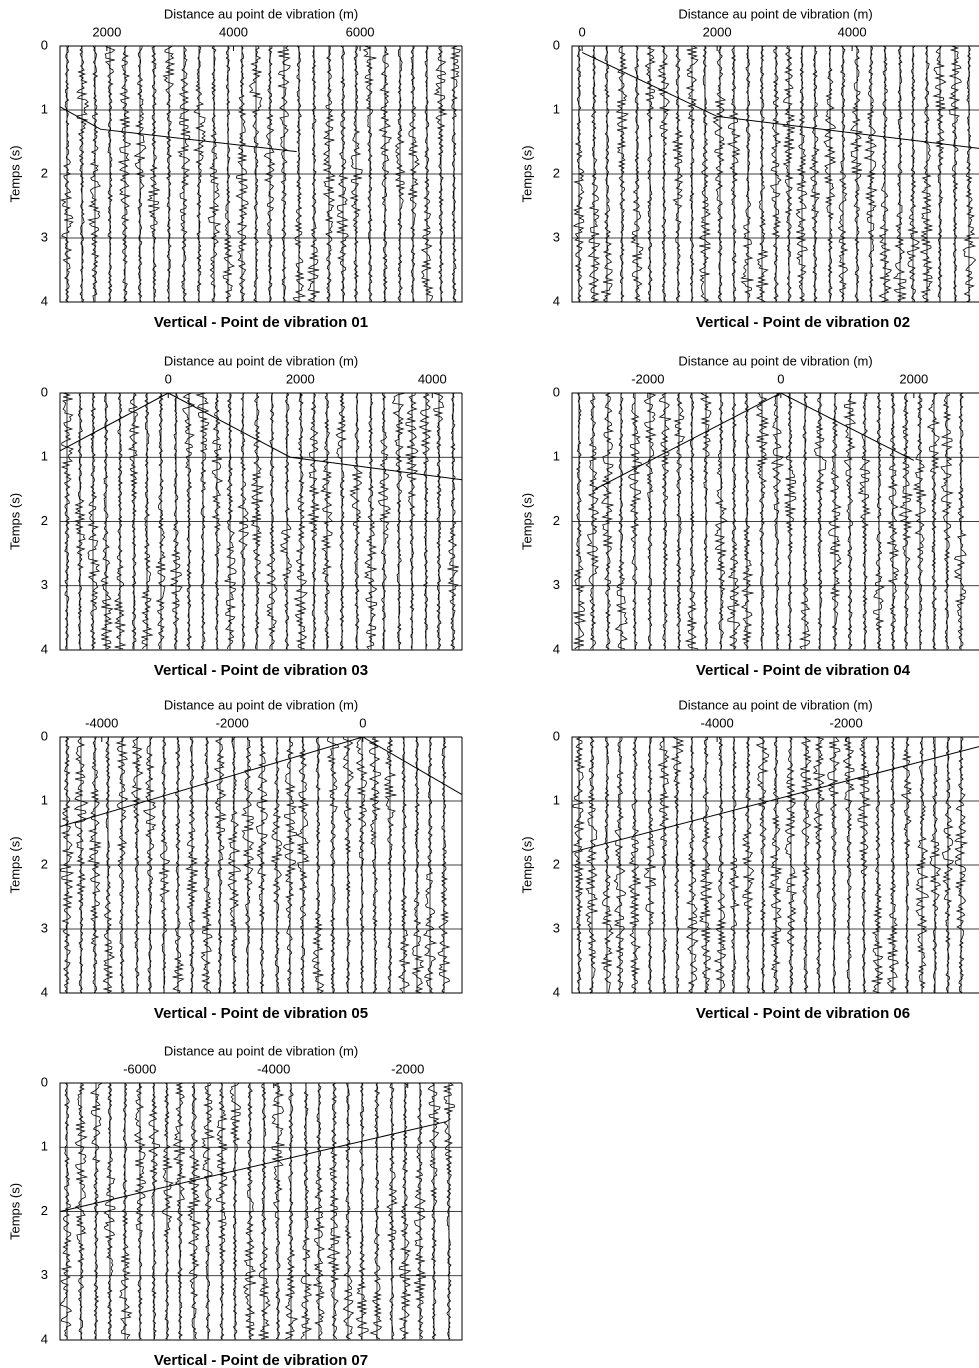 Image resolution: width=979 pixels, height=1368 pixels. I want to click on chart-title: Vertical - Point de vibration 05, so click(261, 1013).